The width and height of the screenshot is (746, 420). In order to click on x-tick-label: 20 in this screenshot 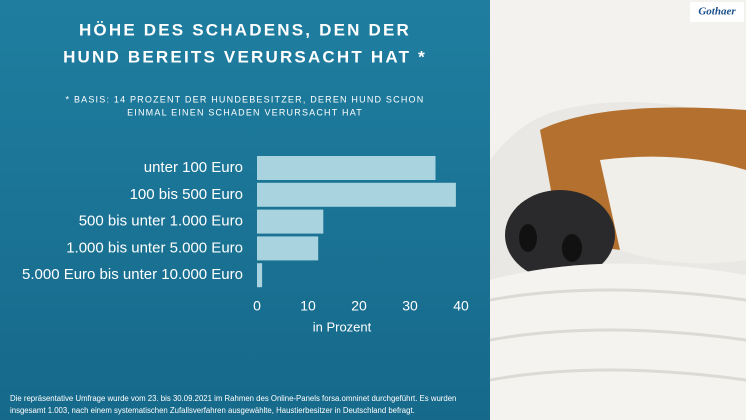, I will do `click(359, 306)`.